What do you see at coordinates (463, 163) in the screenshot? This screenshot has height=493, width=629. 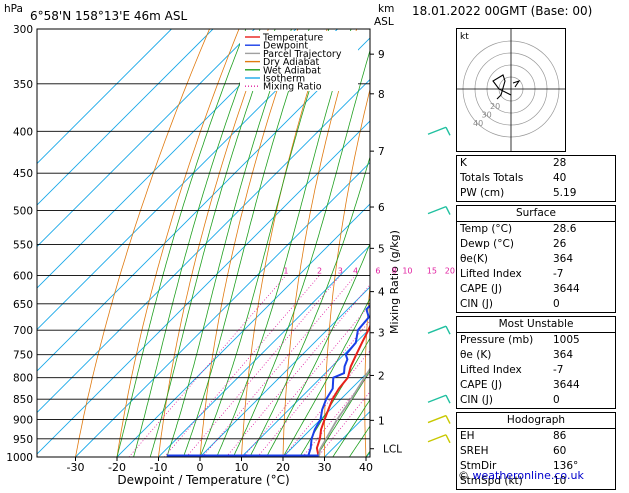 I see `index-label: K` at bounding box center [463, 163].